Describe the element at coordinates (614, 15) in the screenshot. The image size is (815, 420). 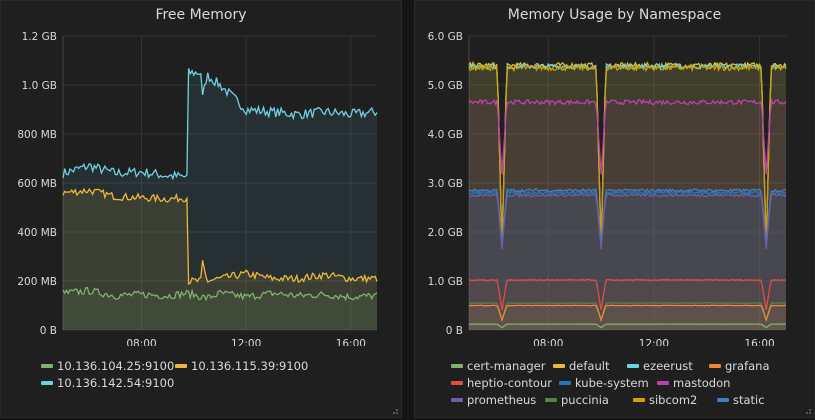
I see `panel-title: Memory Usage by Namespace` at that location.